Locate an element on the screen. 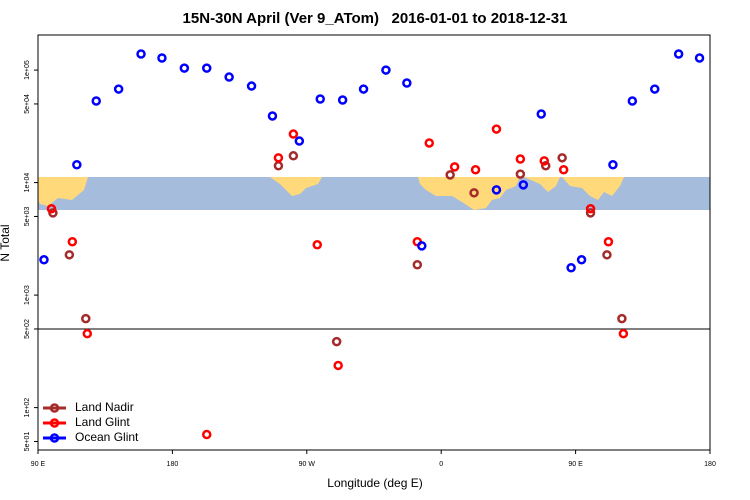 The image size is (750, 500). y-tick-label: 5e+02 is located at coordinates (27, 329).